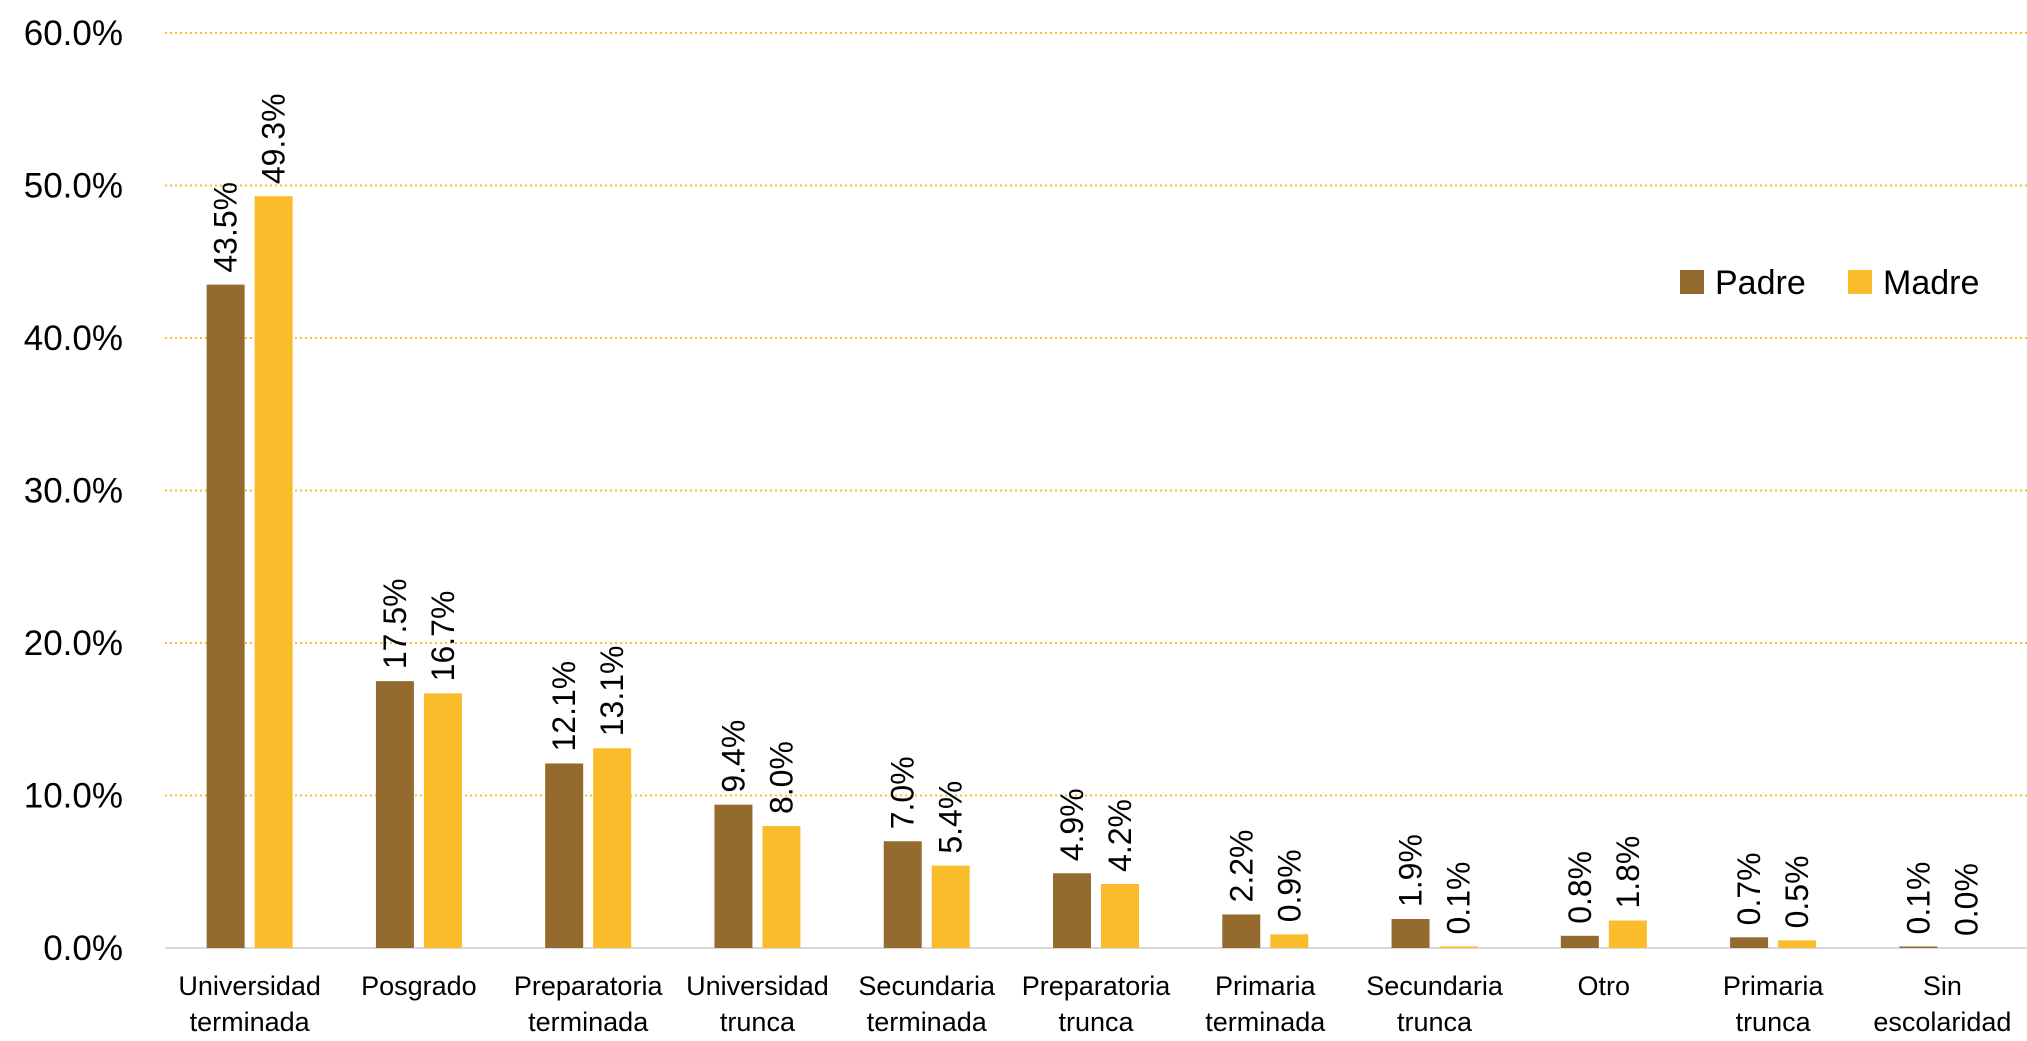 The image size is (2027, 1041). I want to click on y-tick-label: 10.0%, so click(73, 796).